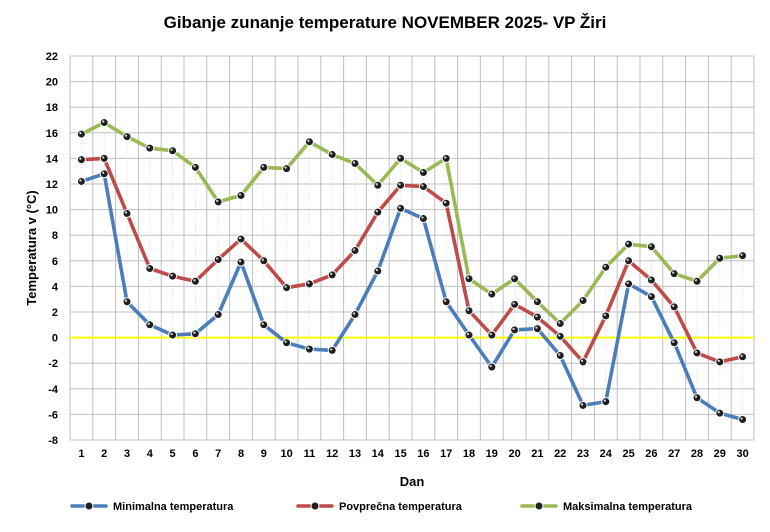 This screenshot has height=532, width=770. Describe the element at coordinates (152, 507) in the screenshot. I see `legend-item-1: Minimalna temperatura` at that location.